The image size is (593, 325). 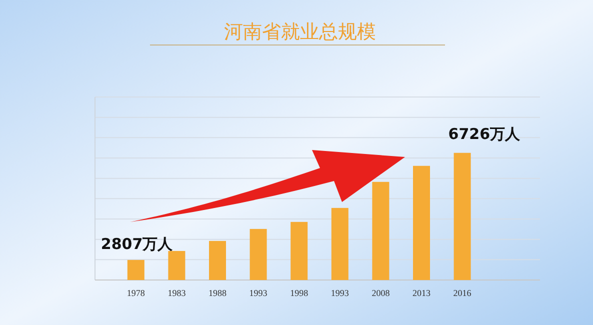 I want to click on data-label: 2807万人, so click(x=136, y=243).